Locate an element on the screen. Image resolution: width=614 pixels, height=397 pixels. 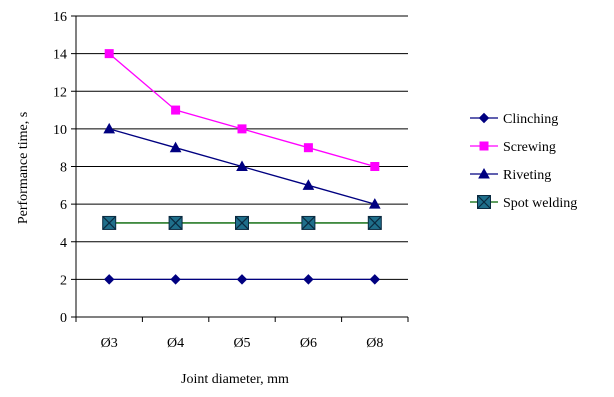
legend-marker-spot-welding is located at coordinates (484, 202).